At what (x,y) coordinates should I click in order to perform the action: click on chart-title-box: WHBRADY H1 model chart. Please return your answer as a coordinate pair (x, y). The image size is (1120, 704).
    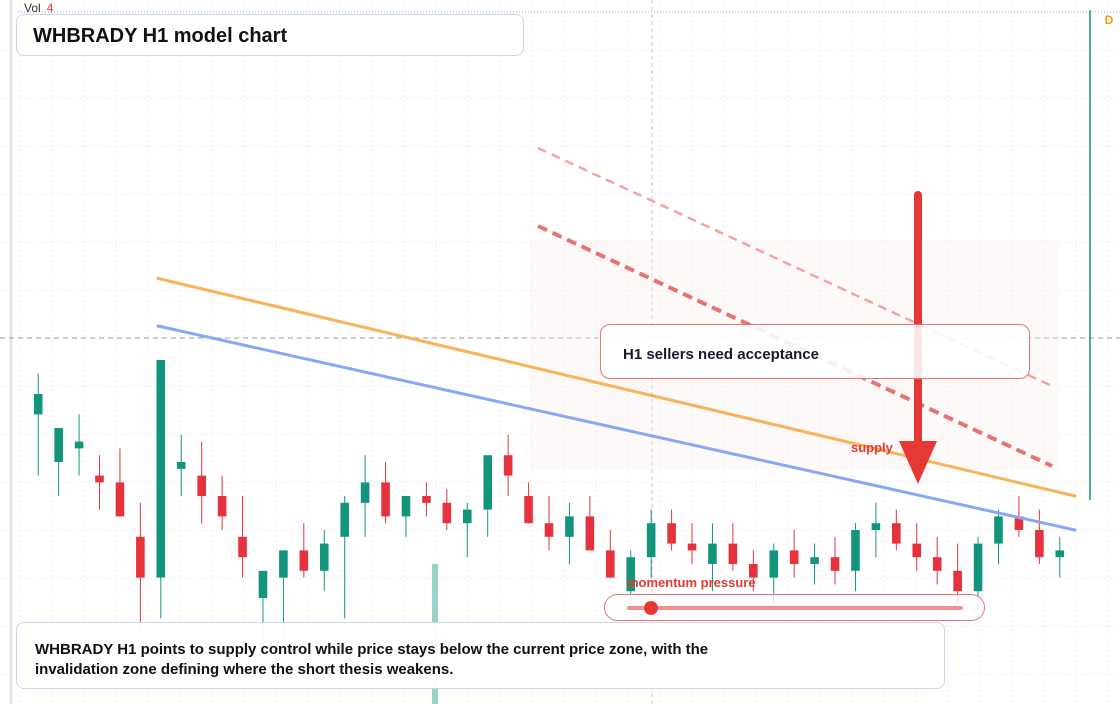
    Looking at the image, I should click on (270, 35).